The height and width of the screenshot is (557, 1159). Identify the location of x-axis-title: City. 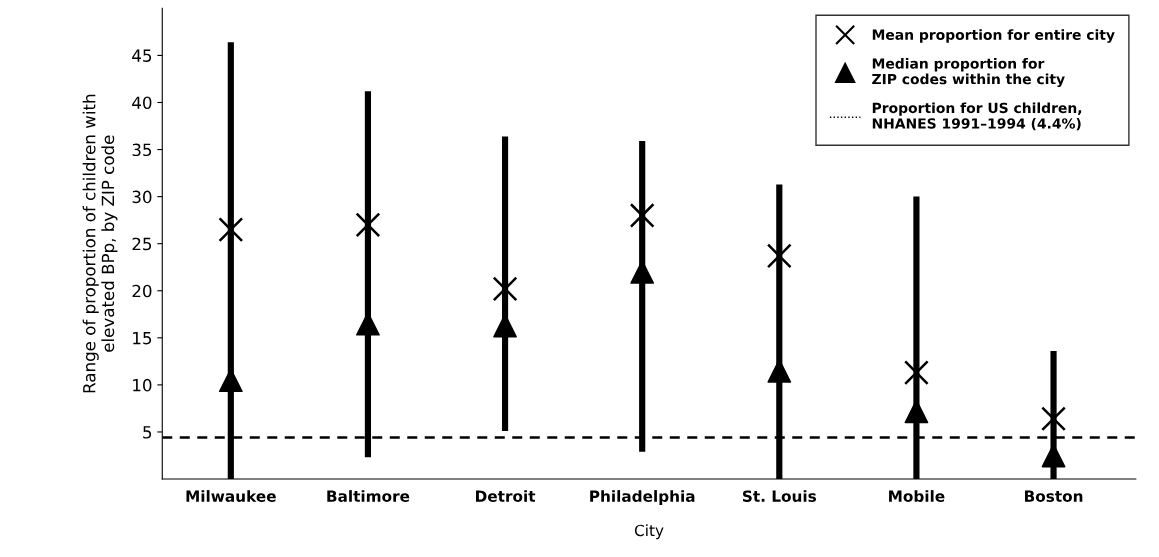
(649, 532).